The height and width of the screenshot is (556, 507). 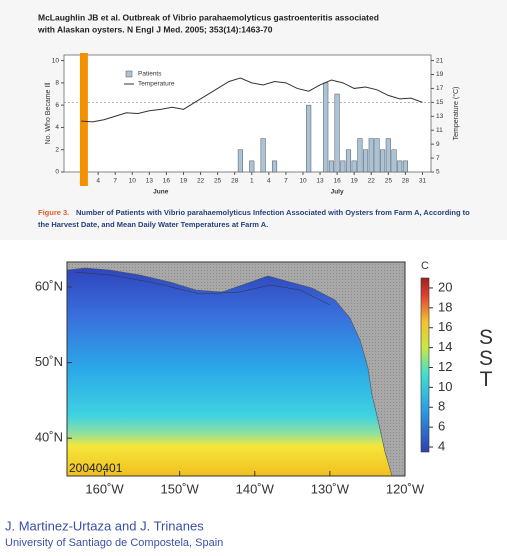 What do you see at coordinates (49, 285) in the screenshot?
I see `y-tick-label: 60˚N` at bounding box center [49, 285].